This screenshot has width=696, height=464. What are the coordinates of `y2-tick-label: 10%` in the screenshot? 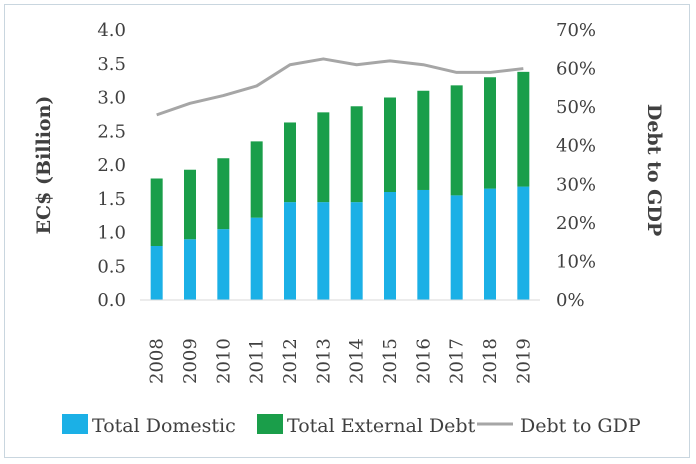 It's located at (576, 261).